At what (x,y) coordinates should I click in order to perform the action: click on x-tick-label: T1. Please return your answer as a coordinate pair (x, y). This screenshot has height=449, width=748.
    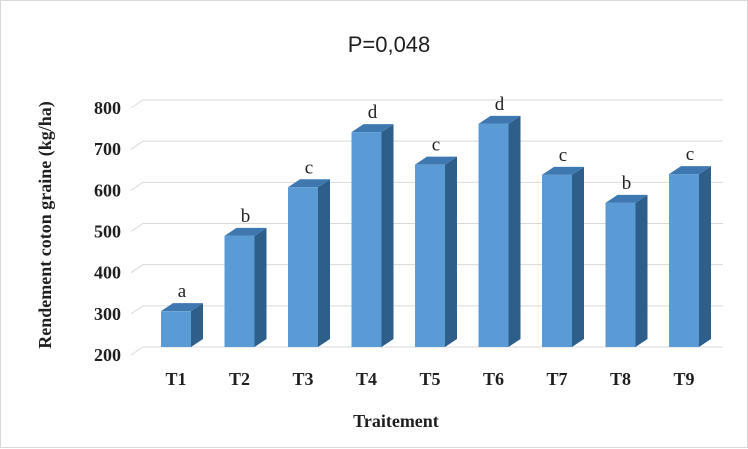
    Looking at the image, I should click on (175, 379).